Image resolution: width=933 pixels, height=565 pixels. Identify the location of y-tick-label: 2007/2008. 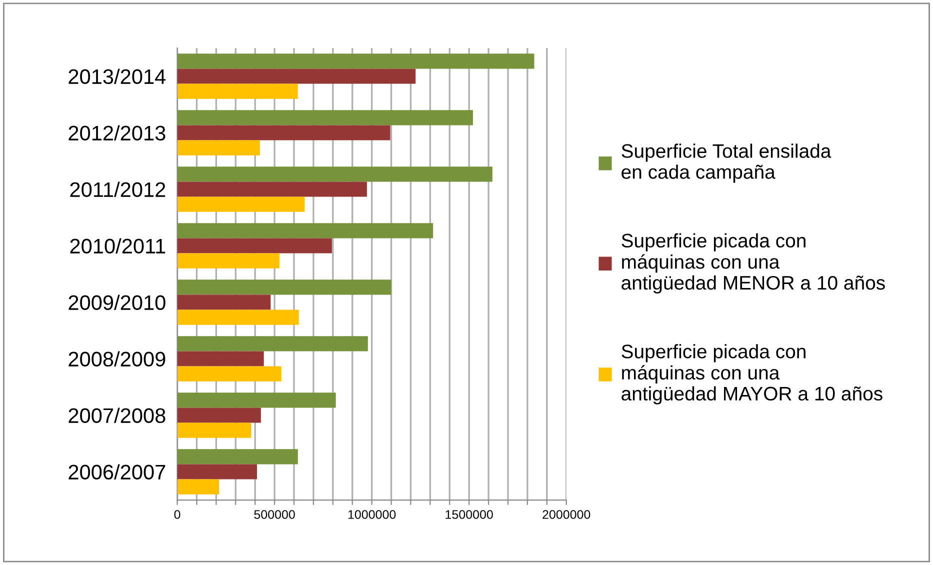
(117, 416).